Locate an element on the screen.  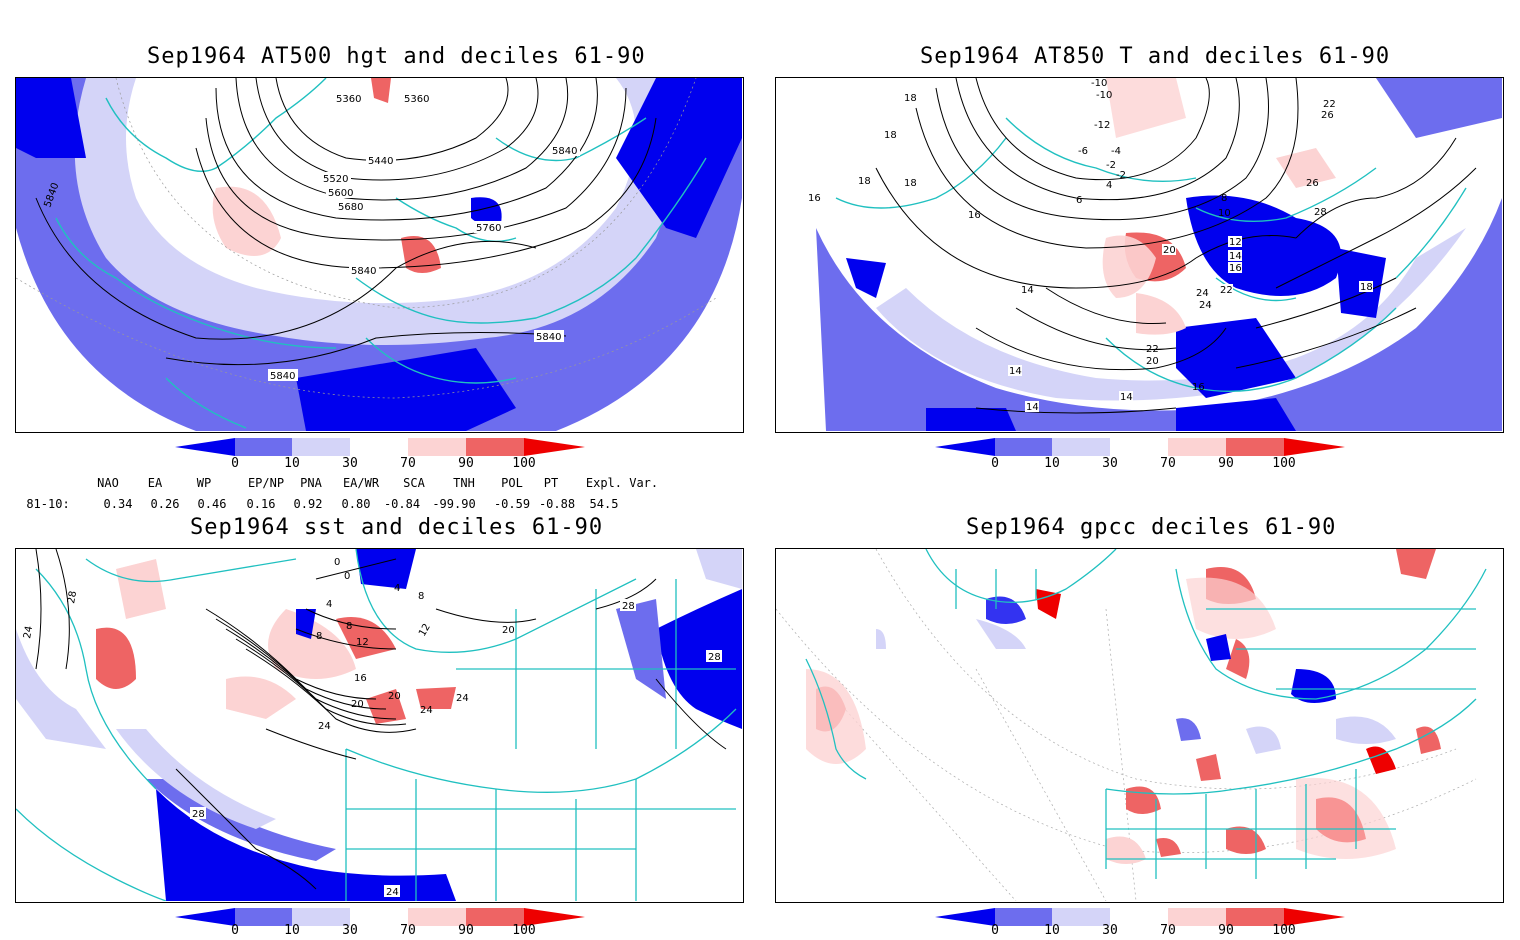
contour-label: 5840 is located at coordinates (548, 337).